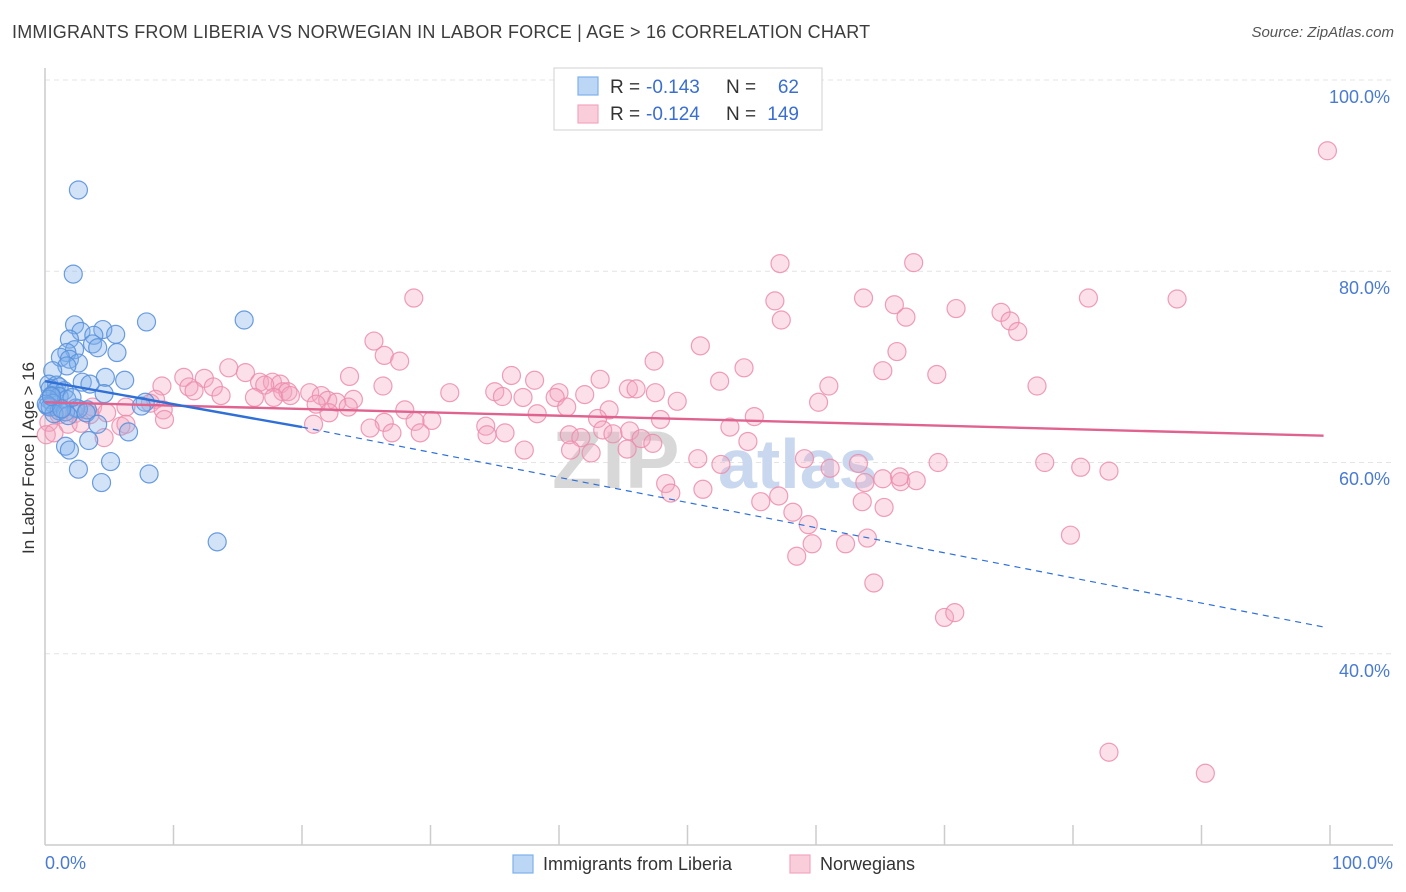 The image size is (1406, 892). What do you see at coordinates (625, 87) in the screenshot?
I see `legend-r-label-1: R =` at bounding box center [625, 87].